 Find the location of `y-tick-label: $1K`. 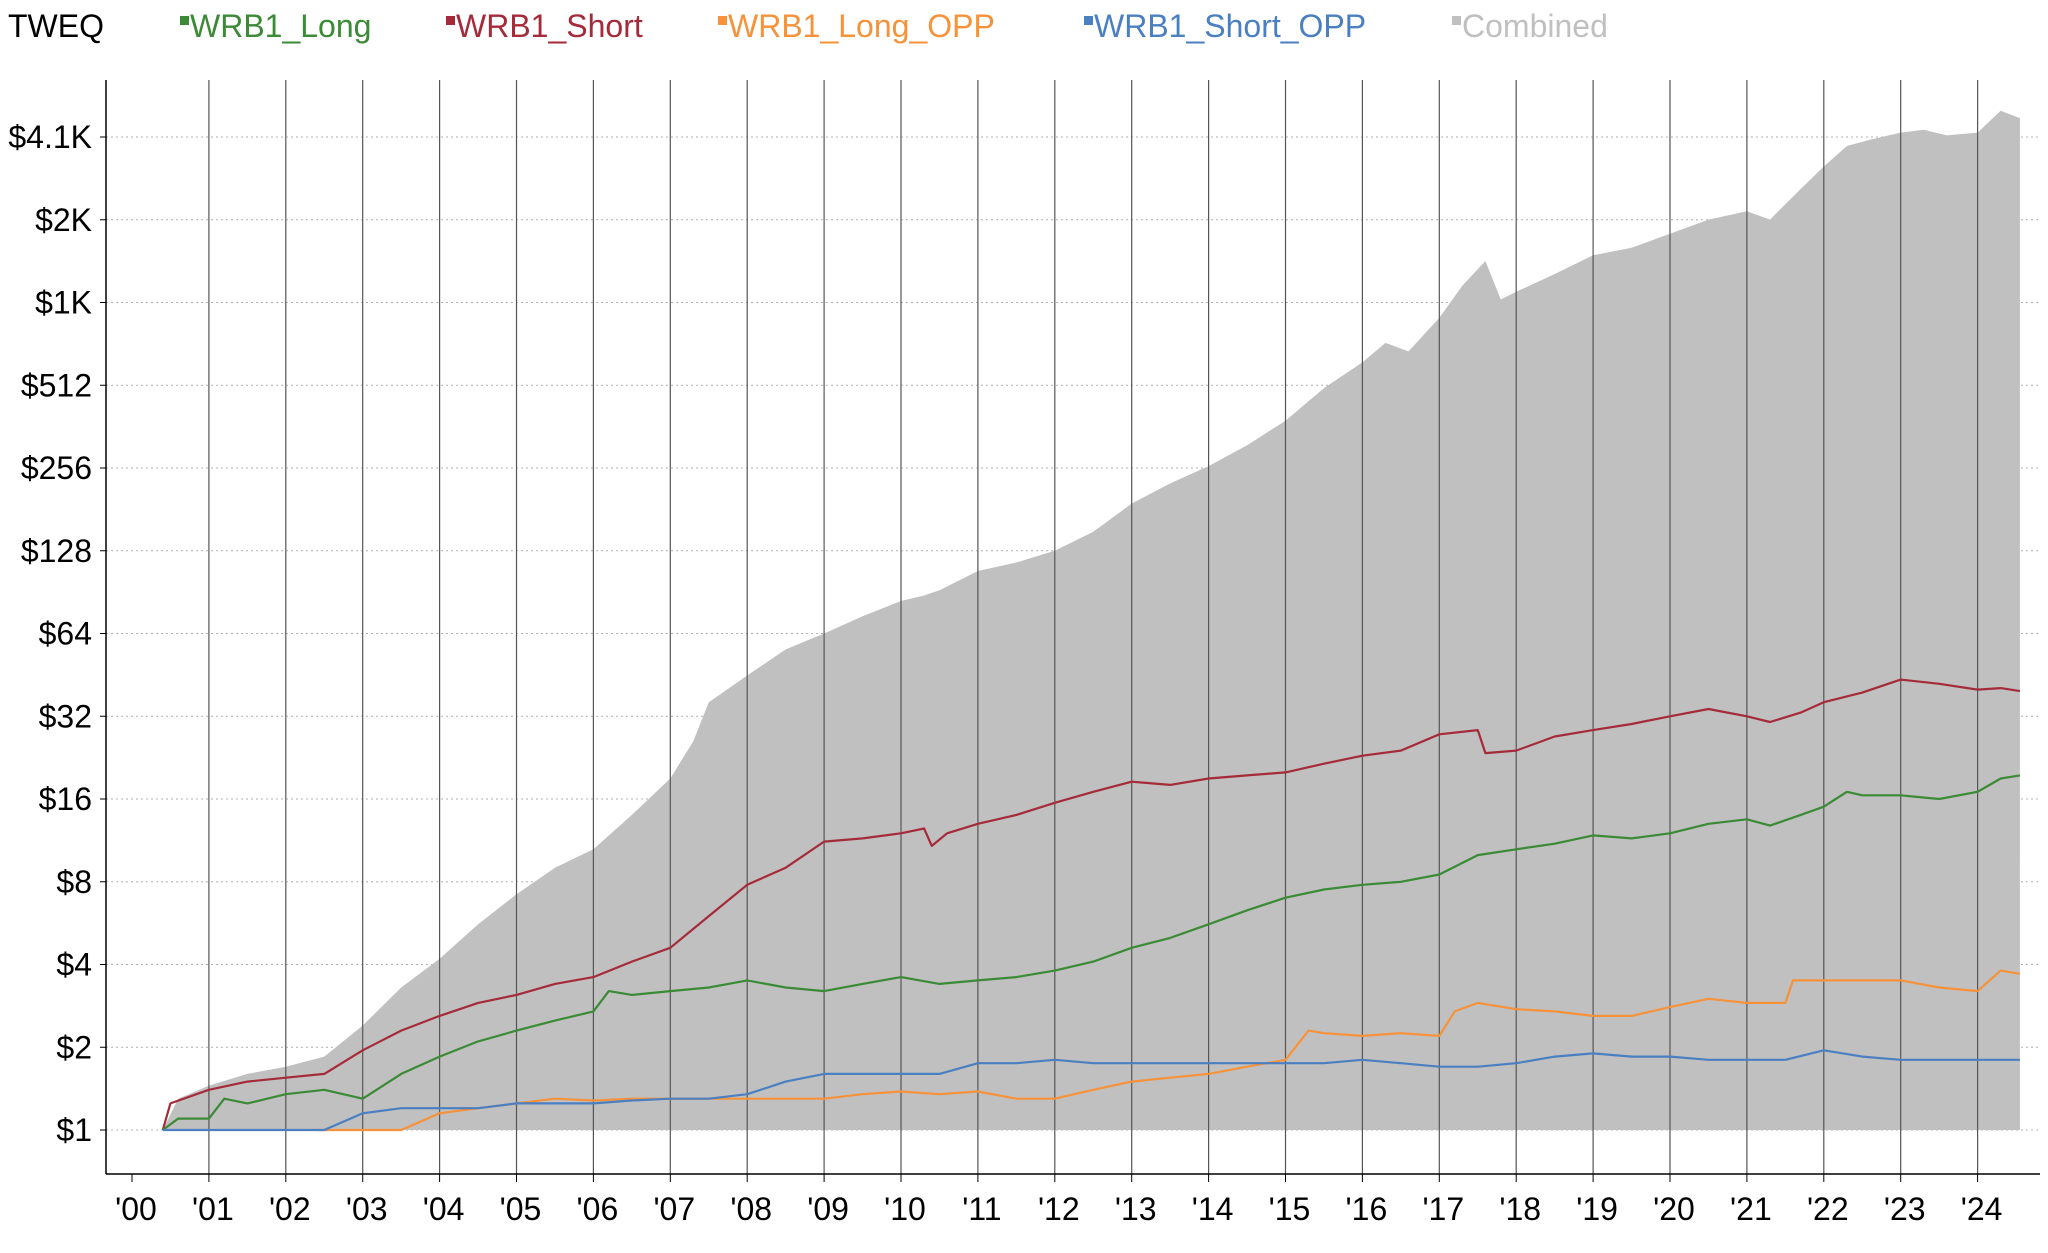

y-tick-label: $1K is located at coordinates (63, 303).